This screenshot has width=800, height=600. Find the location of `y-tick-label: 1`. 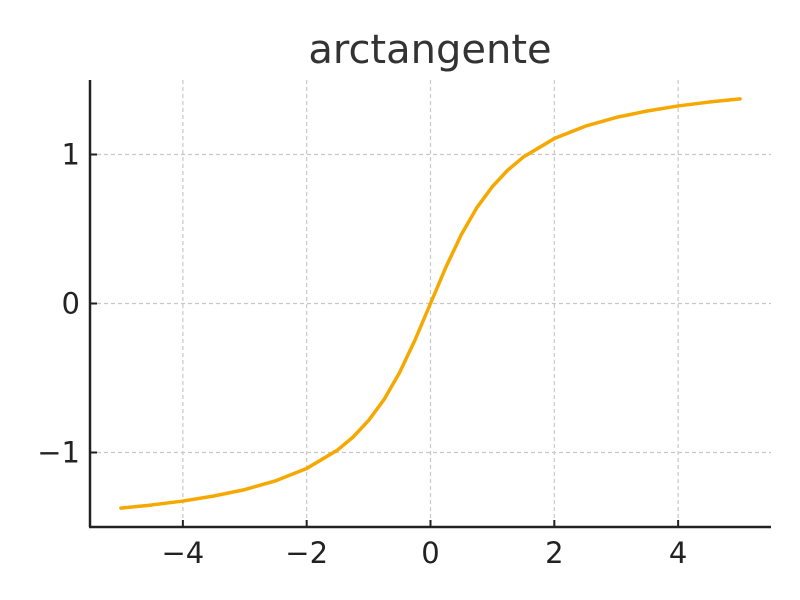

y-tick-label: 1 is located at coordinates (71, 155).